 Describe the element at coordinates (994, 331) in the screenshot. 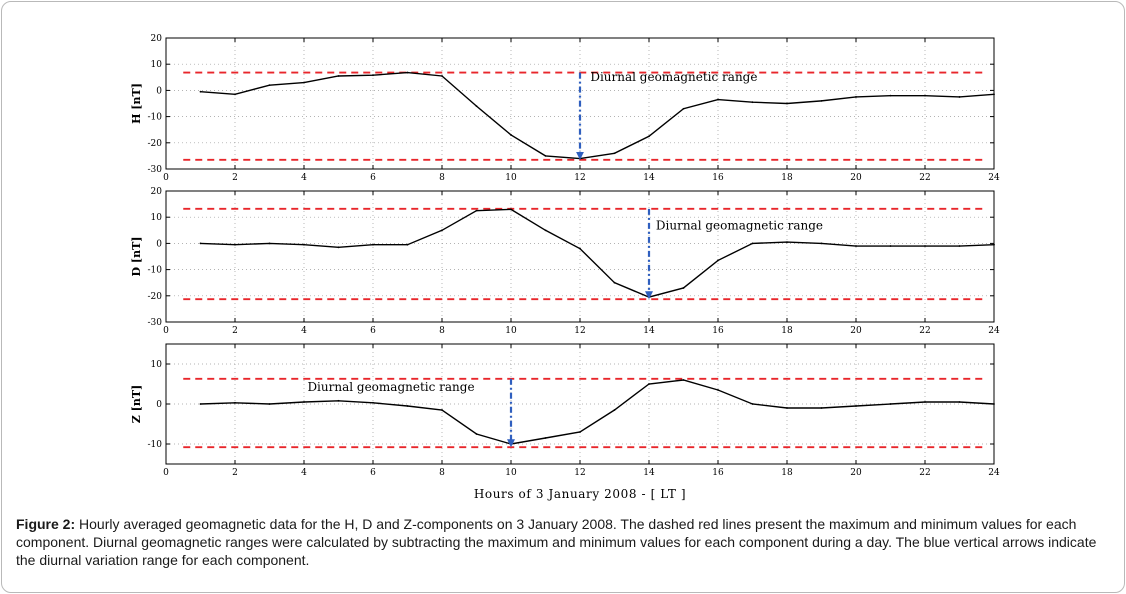

I see `x-tick-label: 24` at that location.